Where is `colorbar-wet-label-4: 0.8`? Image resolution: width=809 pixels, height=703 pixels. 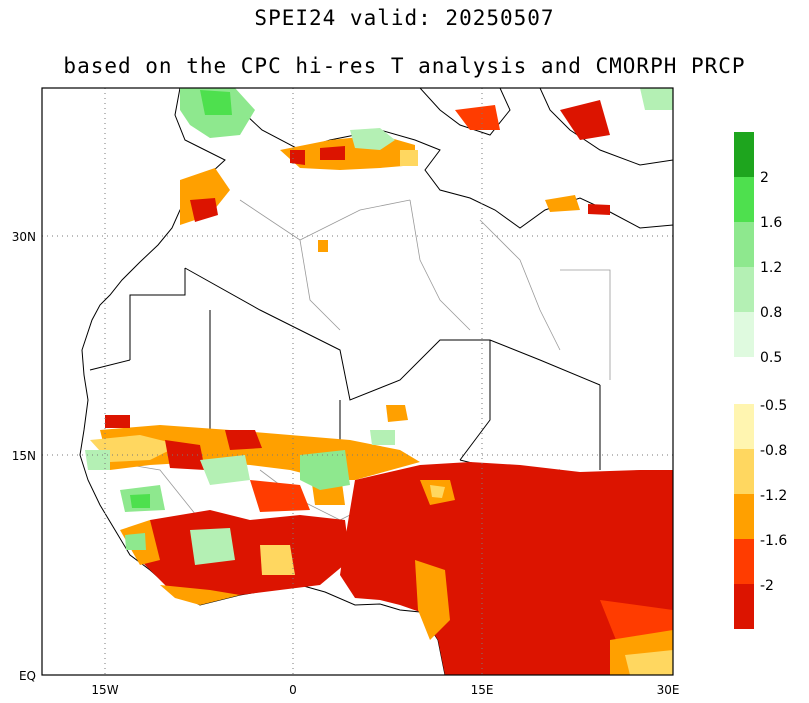 colorbar-wet-label-4: 0.8 is located at coordinates (771, 313).